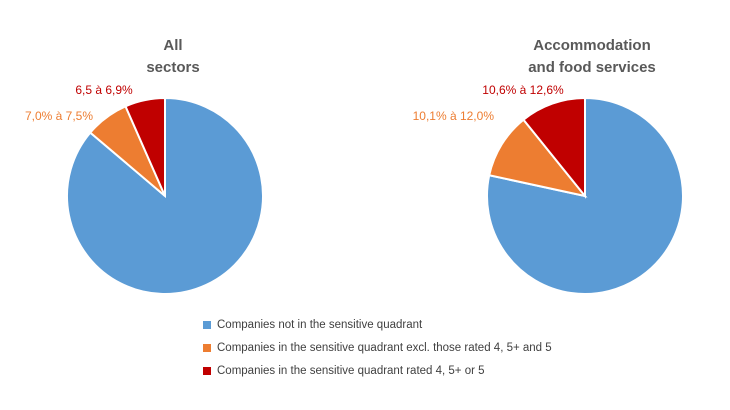 The height and width of the screenshot is (410, 730). What do you see at coordinates (172, 45) in the screenshot?
I see `pie-title-line: All` at bounding box center [172, 45].